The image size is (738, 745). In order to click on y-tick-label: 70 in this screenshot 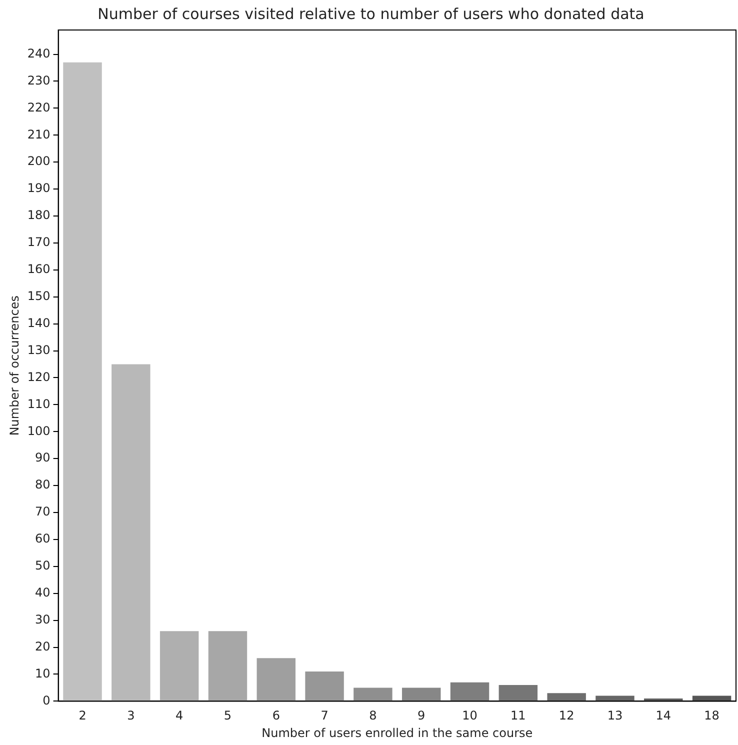, I will do `click(42, 511)`.